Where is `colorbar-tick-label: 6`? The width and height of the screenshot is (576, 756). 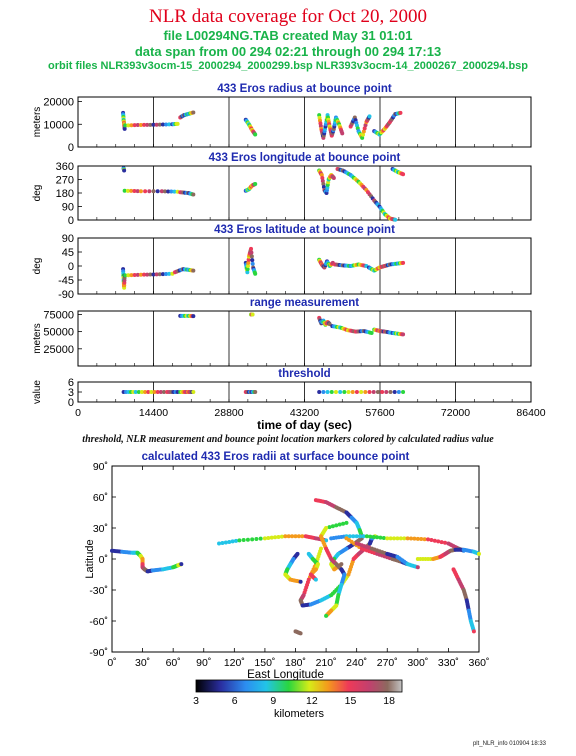
colorbar-tick-label: 6 is located at coordinates (235, 701).